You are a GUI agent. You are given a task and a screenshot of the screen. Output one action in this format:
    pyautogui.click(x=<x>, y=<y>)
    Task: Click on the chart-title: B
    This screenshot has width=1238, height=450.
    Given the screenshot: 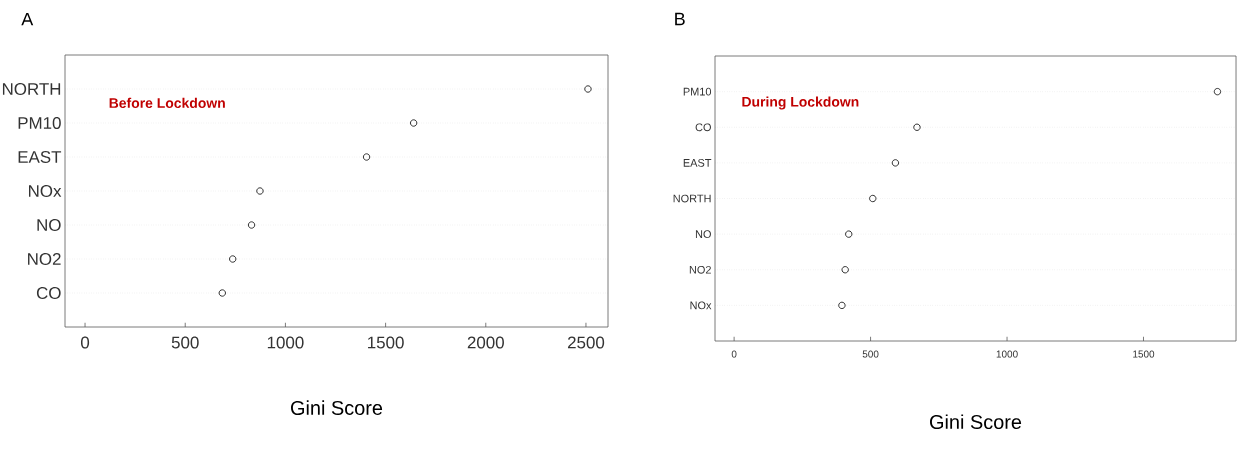 What is the action you would take?
    pyautogui.click(x=680, y=19)
    